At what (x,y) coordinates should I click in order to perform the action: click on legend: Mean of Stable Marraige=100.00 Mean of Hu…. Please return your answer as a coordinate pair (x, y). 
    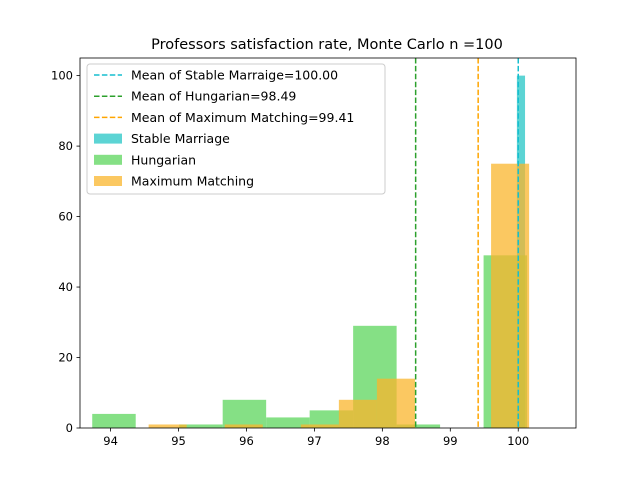
    Looking at the image, I should click on (236, 129).